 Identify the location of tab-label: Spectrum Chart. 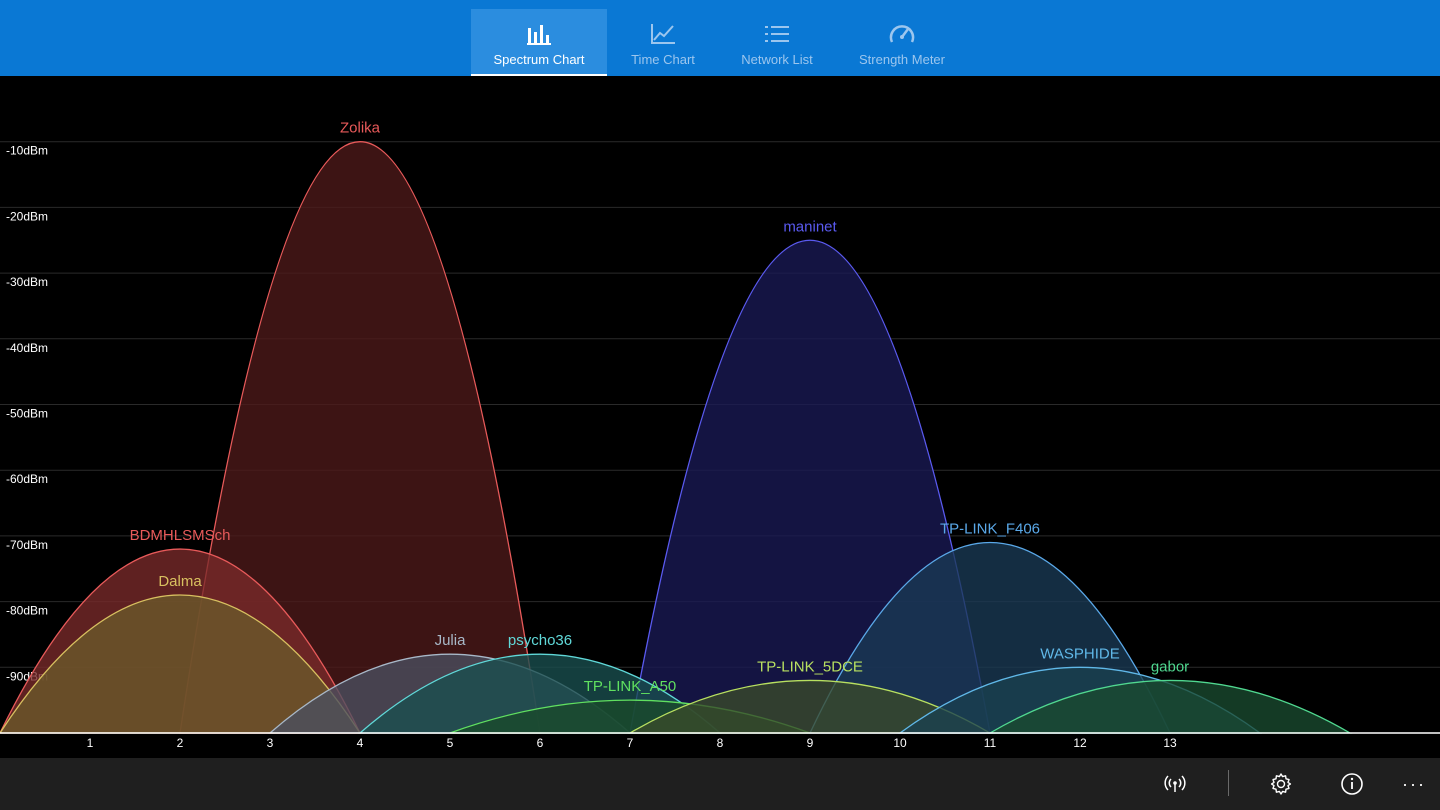
(539, 59).